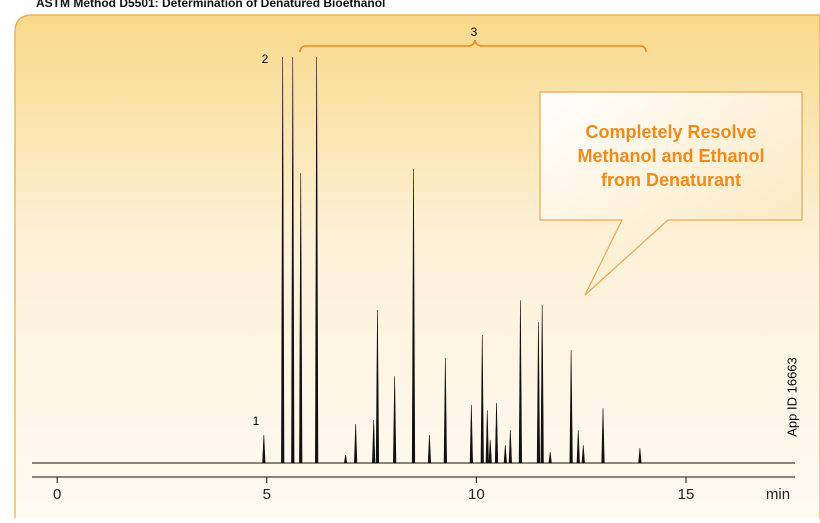  What do you see at coordinates (686, 494) in the screenshot?
I see `x-tick-label: 15` at bounding box center [686, 494].